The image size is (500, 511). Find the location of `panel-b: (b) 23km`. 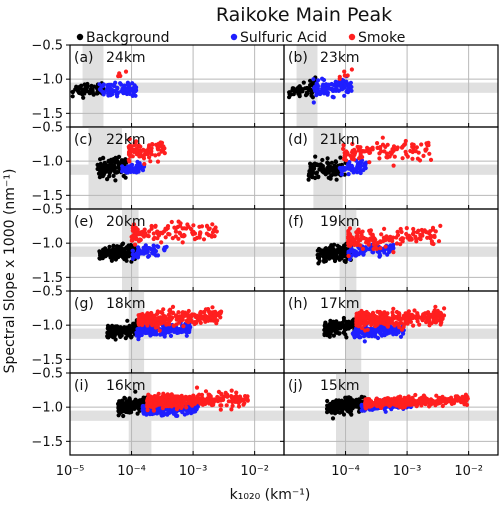

panel-b: (b) 23km is located at coordinates (389, 86).